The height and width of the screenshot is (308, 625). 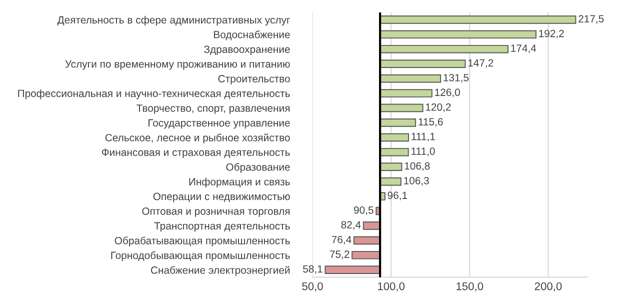 What do you see at coordinates (213, 109) in the screenshot?
I see `y-tick-label: Творчество, спорт, развлечения` at bounding box center [213, 109].